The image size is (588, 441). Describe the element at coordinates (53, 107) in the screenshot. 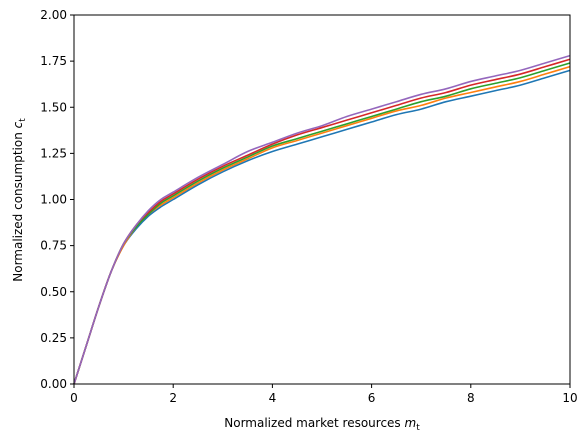

I see `y-tick-label: 1.50` at that location.